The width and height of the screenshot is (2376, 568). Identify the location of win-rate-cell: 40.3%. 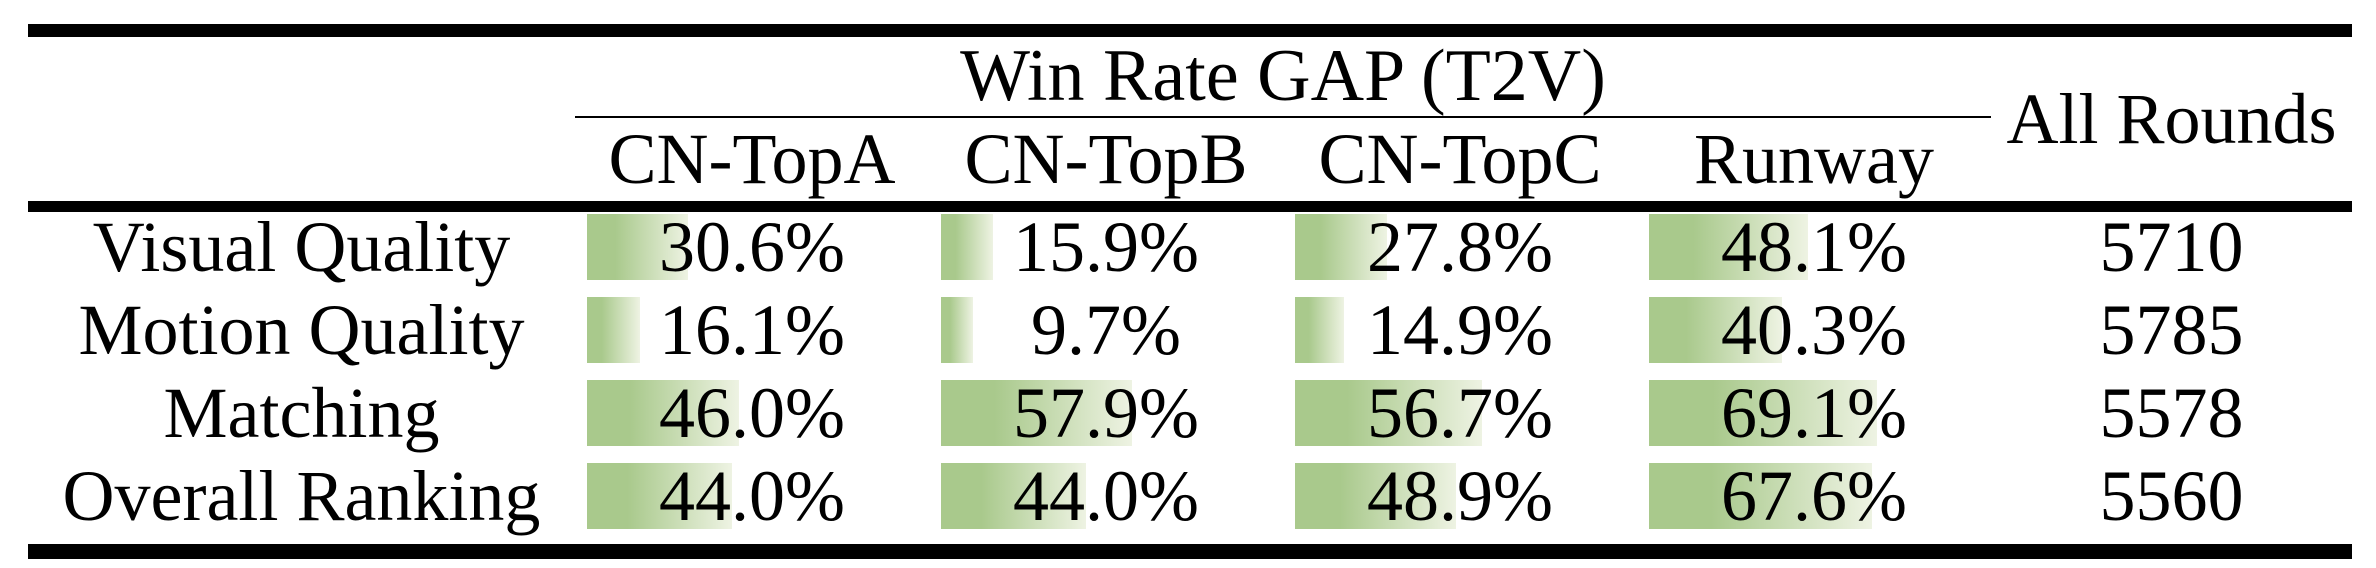
(1814, 329).